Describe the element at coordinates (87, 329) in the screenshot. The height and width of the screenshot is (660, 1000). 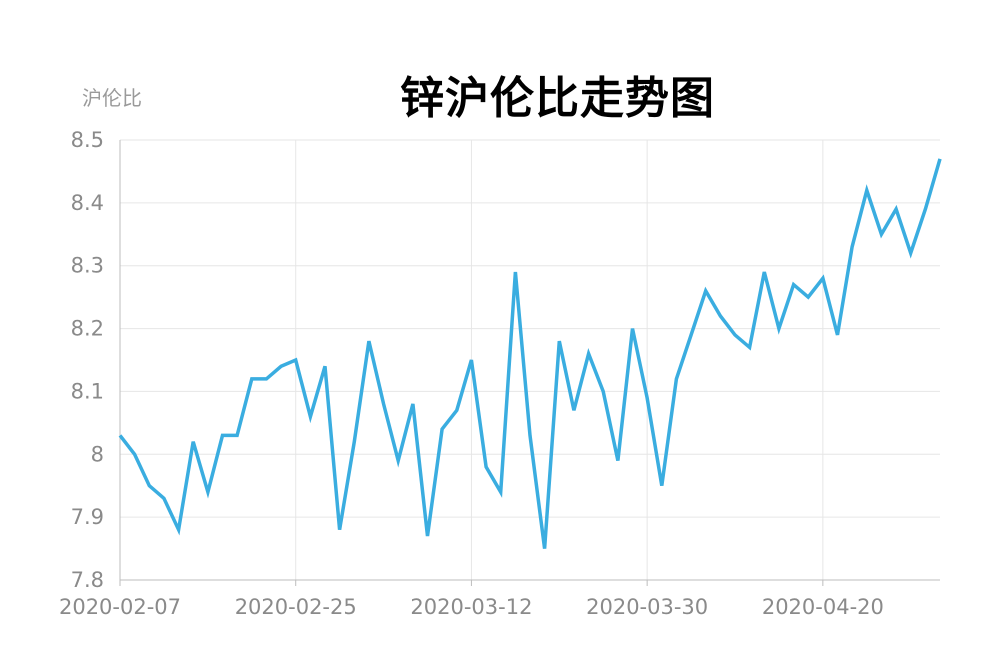
I see `y-tick-label: 8.2` at that location.